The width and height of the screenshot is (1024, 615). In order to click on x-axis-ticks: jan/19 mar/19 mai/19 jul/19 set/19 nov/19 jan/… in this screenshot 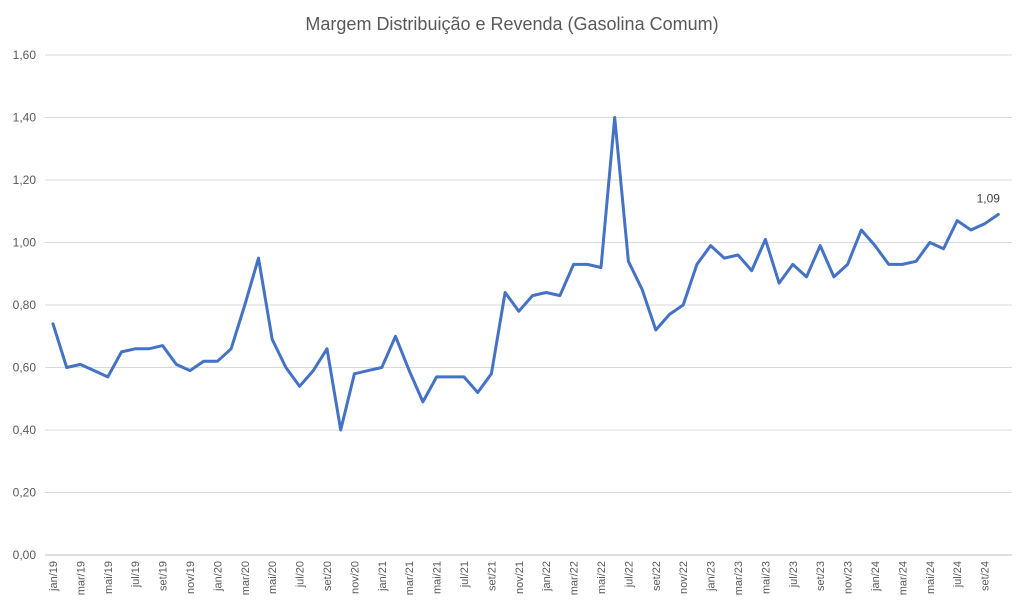, I will do `click(520, 578)`.